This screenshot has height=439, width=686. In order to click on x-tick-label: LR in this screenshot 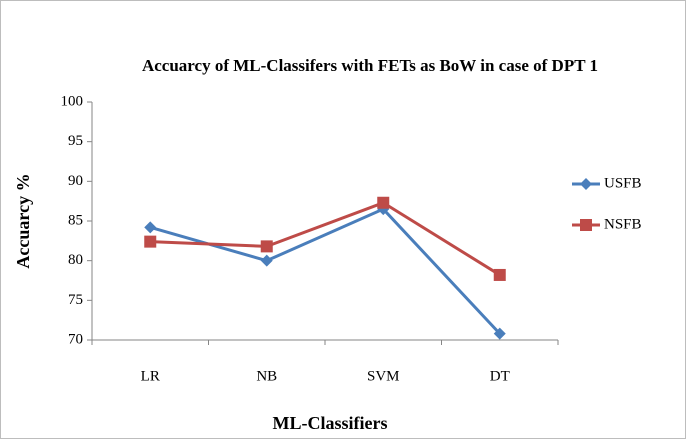, I will do `click(150, 376)`.